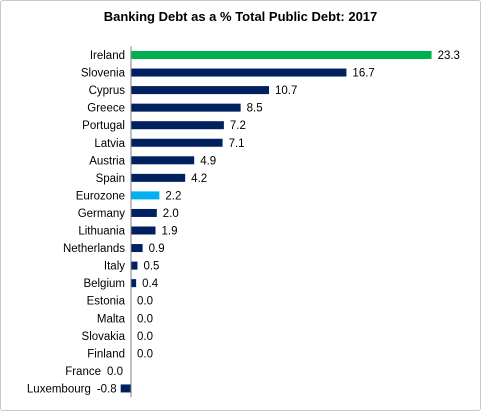 Image resolution: width=481 pixels, height=411 pixels. What do you see at coordinates (144, 212) in the screenshot?
I see `bar-germany` at bounding box center [144, 212].